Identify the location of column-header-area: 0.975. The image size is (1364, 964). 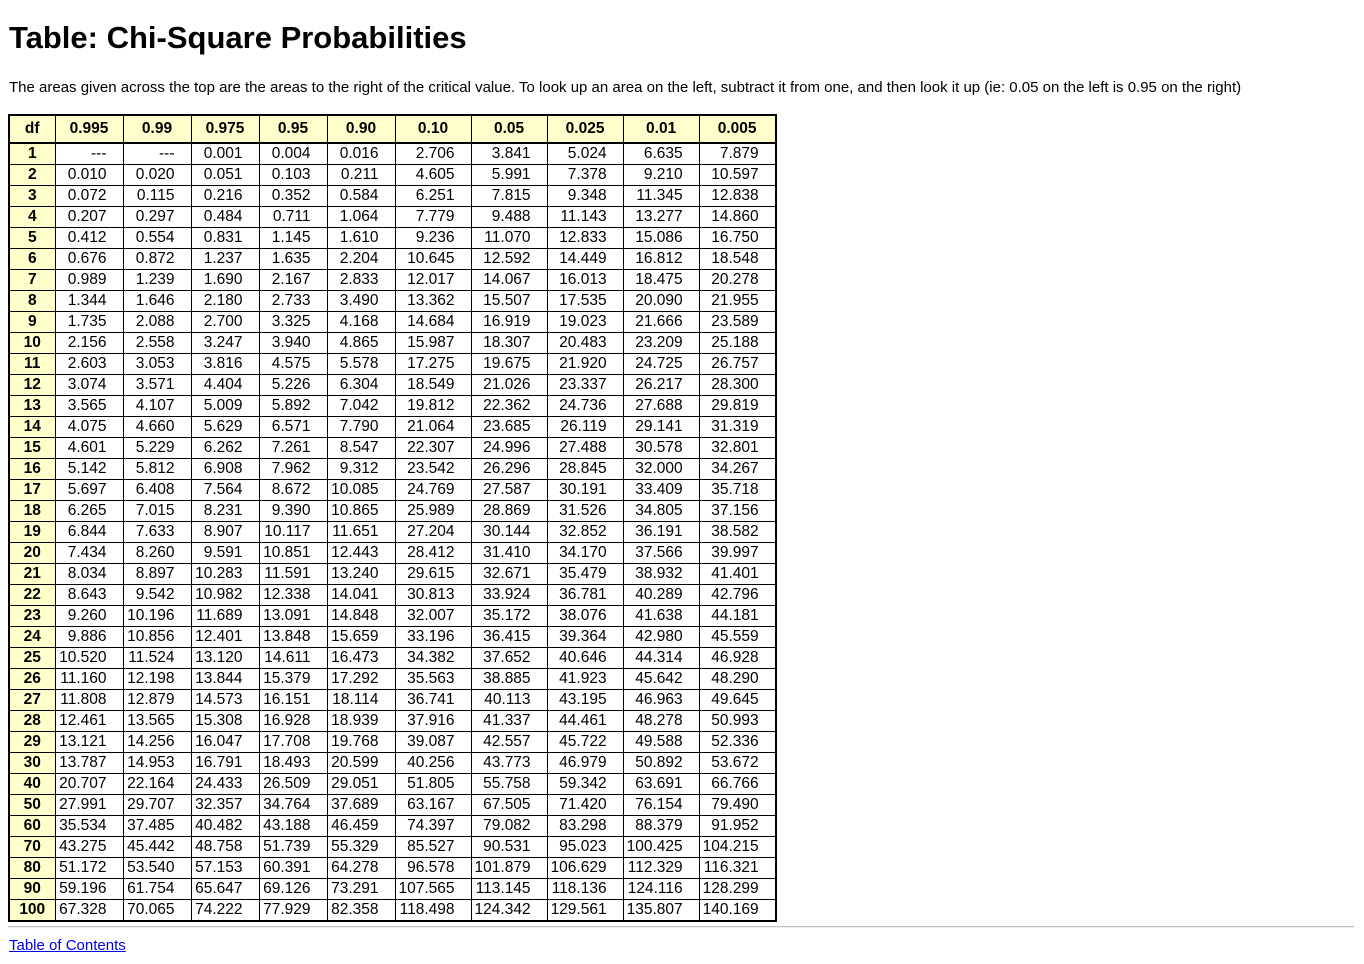
(225, 129).